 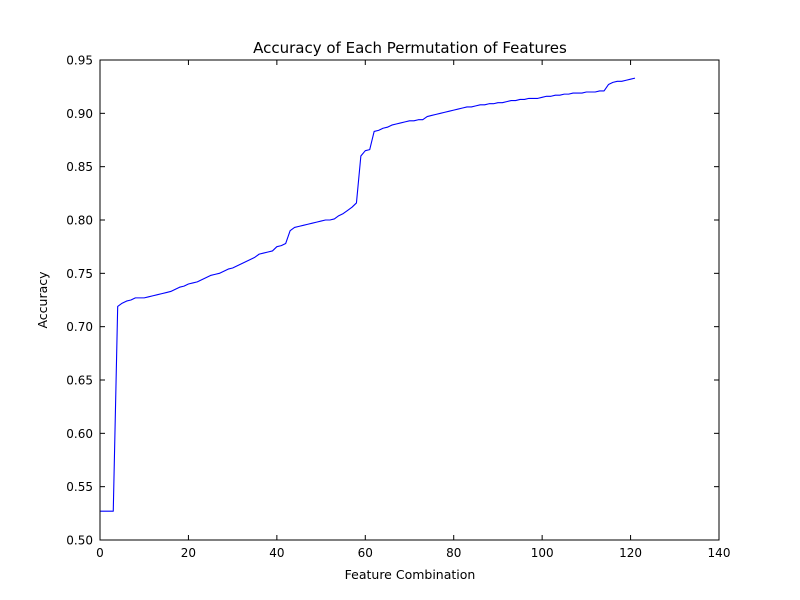 I want to click on x-tick-label: 0, so click(x=100, y=553).